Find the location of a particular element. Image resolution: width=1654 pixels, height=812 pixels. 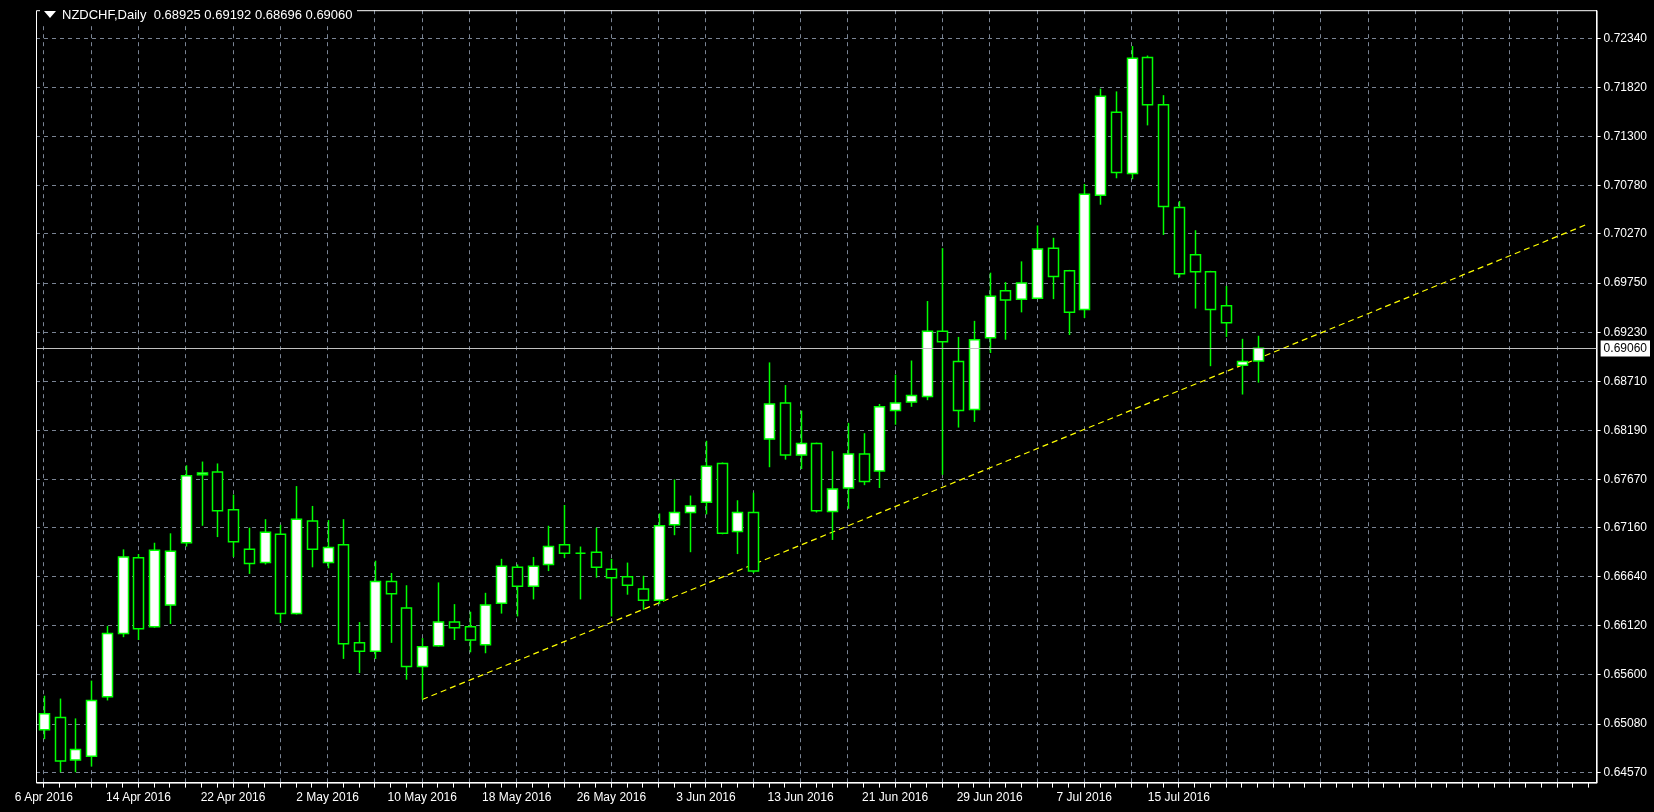

y-tick-label: 0.67160 is located at coordinates (1625, 526).